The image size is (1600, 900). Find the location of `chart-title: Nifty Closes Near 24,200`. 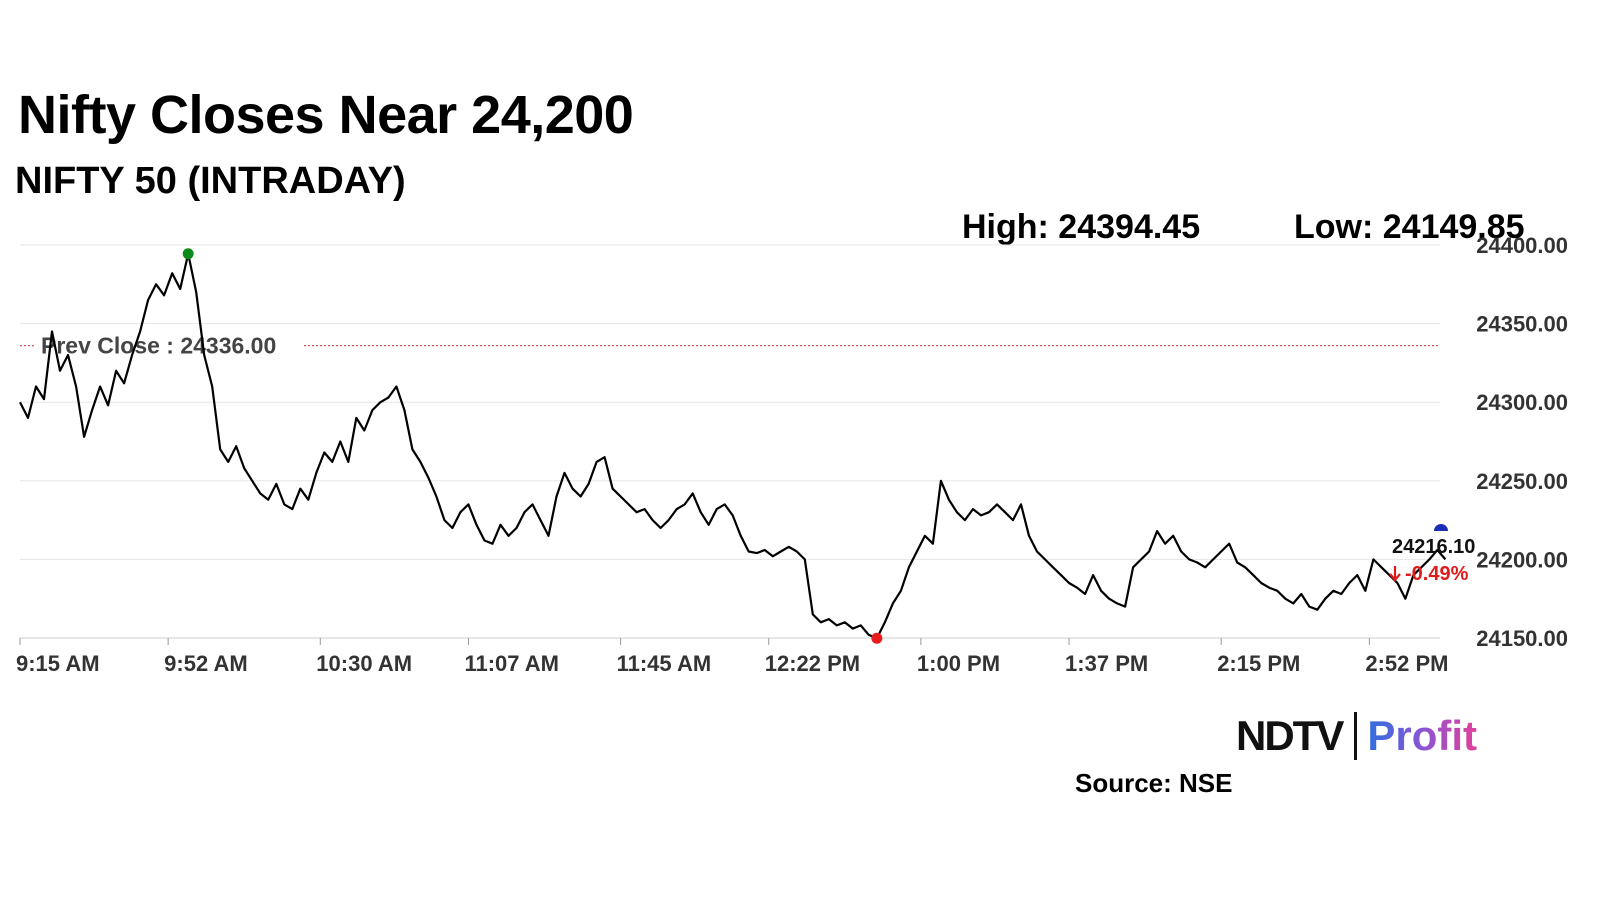

chart-title: Nifty Closes Near 24,200 is located at coordinates (326, 115).